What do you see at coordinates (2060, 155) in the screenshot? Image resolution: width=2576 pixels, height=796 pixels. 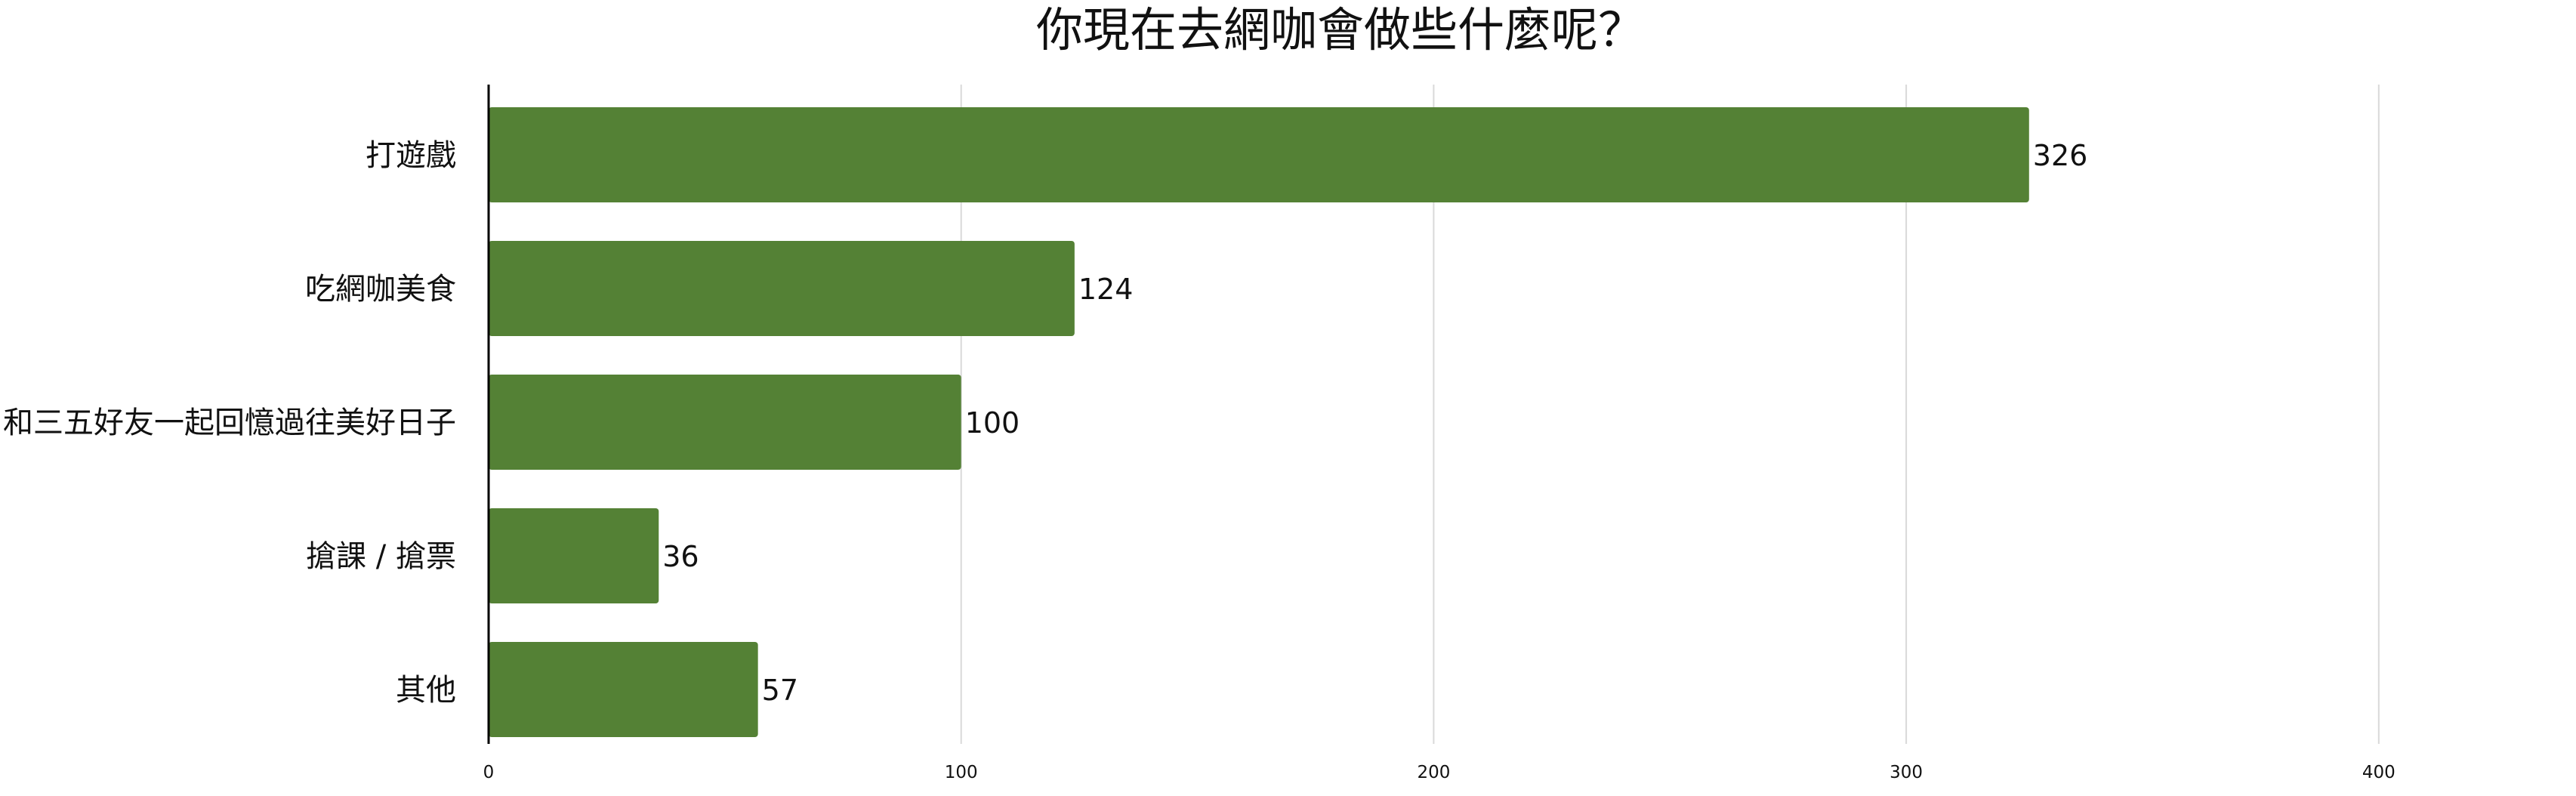 I see `bar-value-label: 326` at bounding box center [2060, 155].